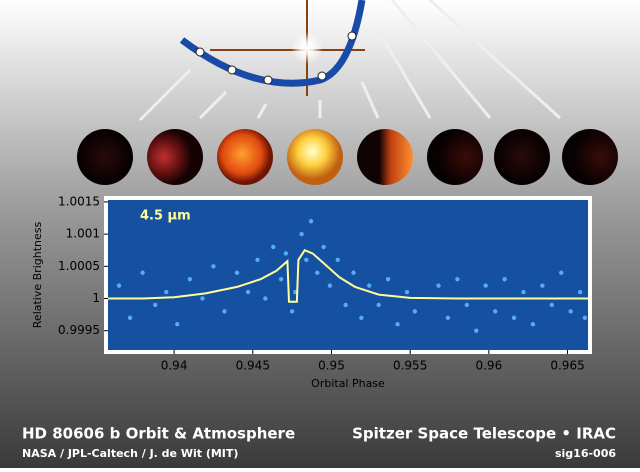 The image size is (640, 472). What do you see at coordinates (83, 234) in the screenshot?
I see `y-tick-label: 1.001` at bounding box center [83, 234].